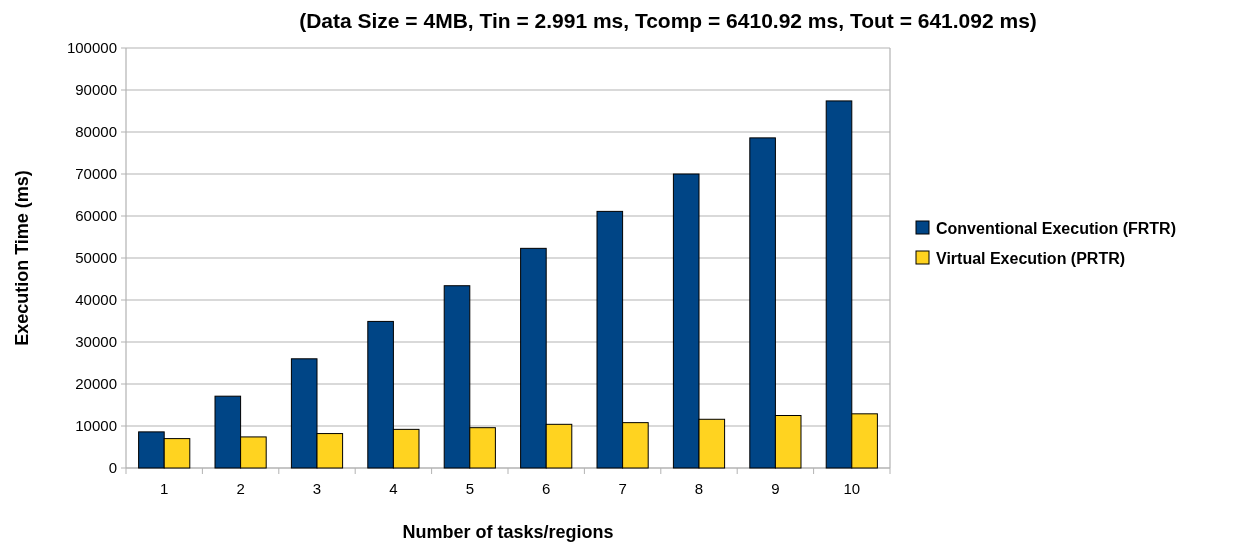  I want to click on x-tick-label: 5, so click(469, 488).